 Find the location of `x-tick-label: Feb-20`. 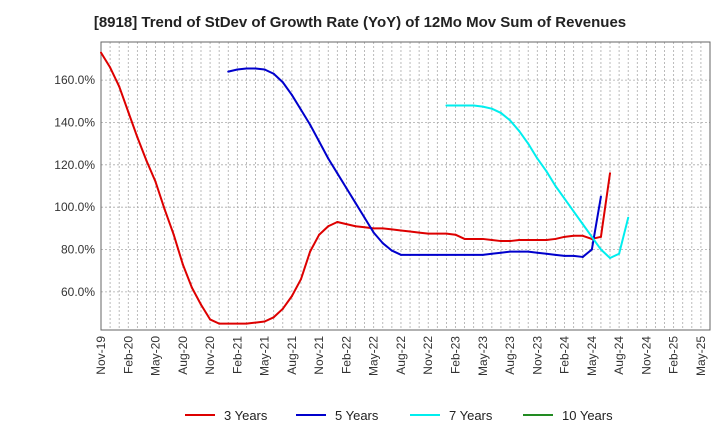

x-tick-label: Feb-20 is located at coordinates (128, 355).